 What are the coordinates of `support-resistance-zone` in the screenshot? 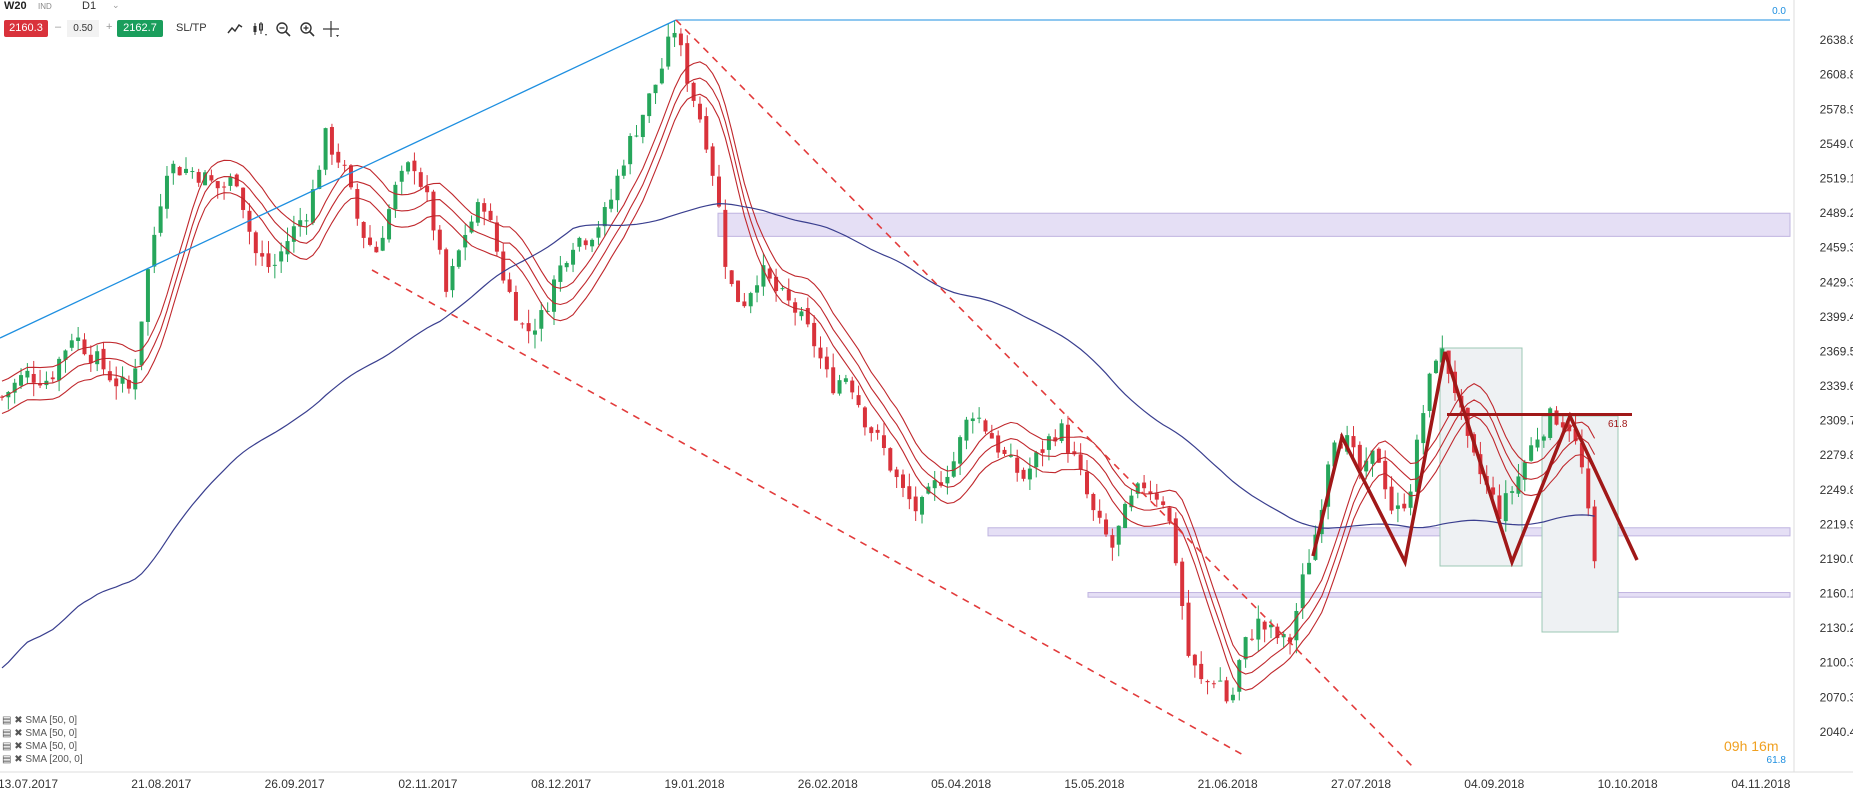 It's located at (1439, 595).